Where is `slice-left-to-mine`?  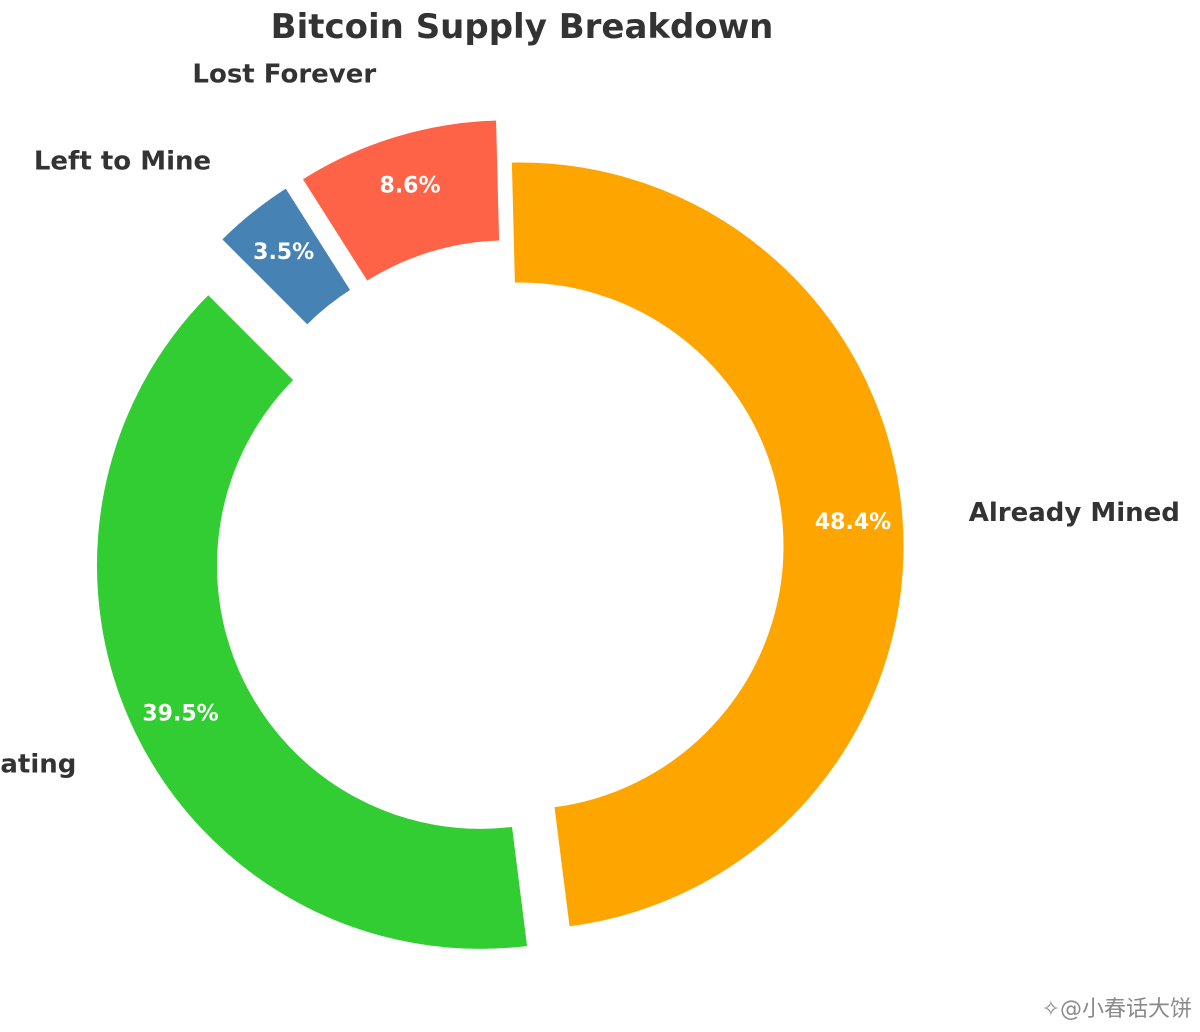
slice-left-to-mine is located at coordinates (286, 256).